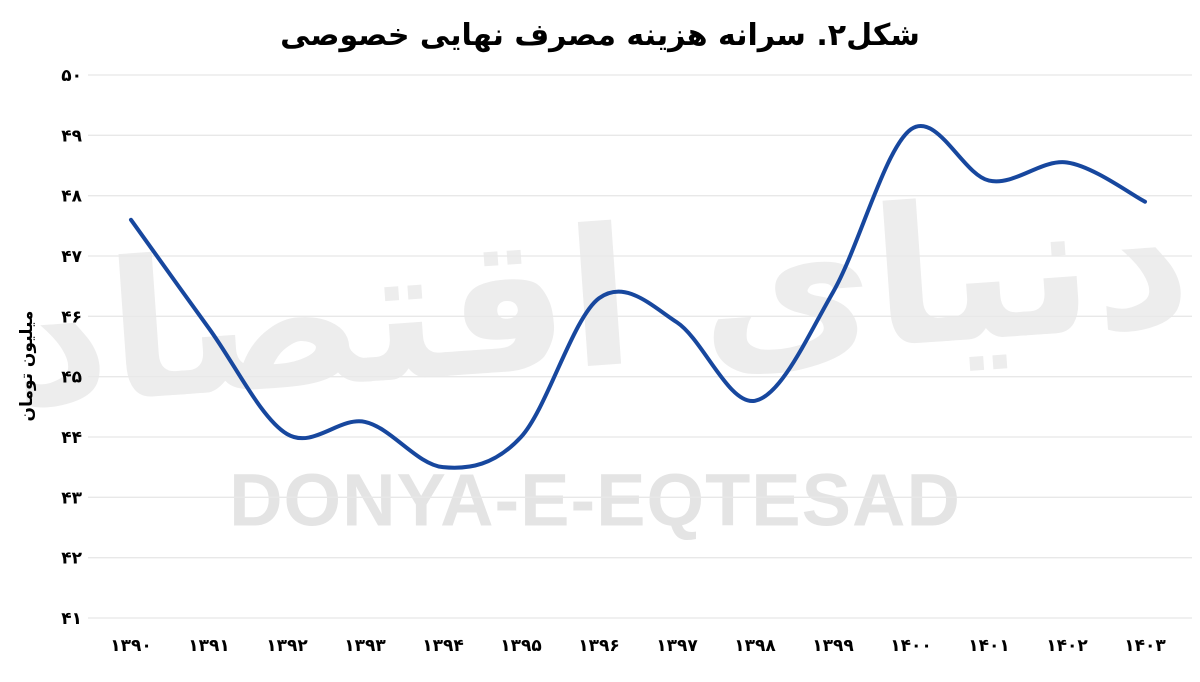 The width and height of the screenshot is (1200, 682). What do you see at coordinates (71, 559) in the screenshot?
I see `y-tick-label-42: ۴۲` at bounding box center [71, 559].